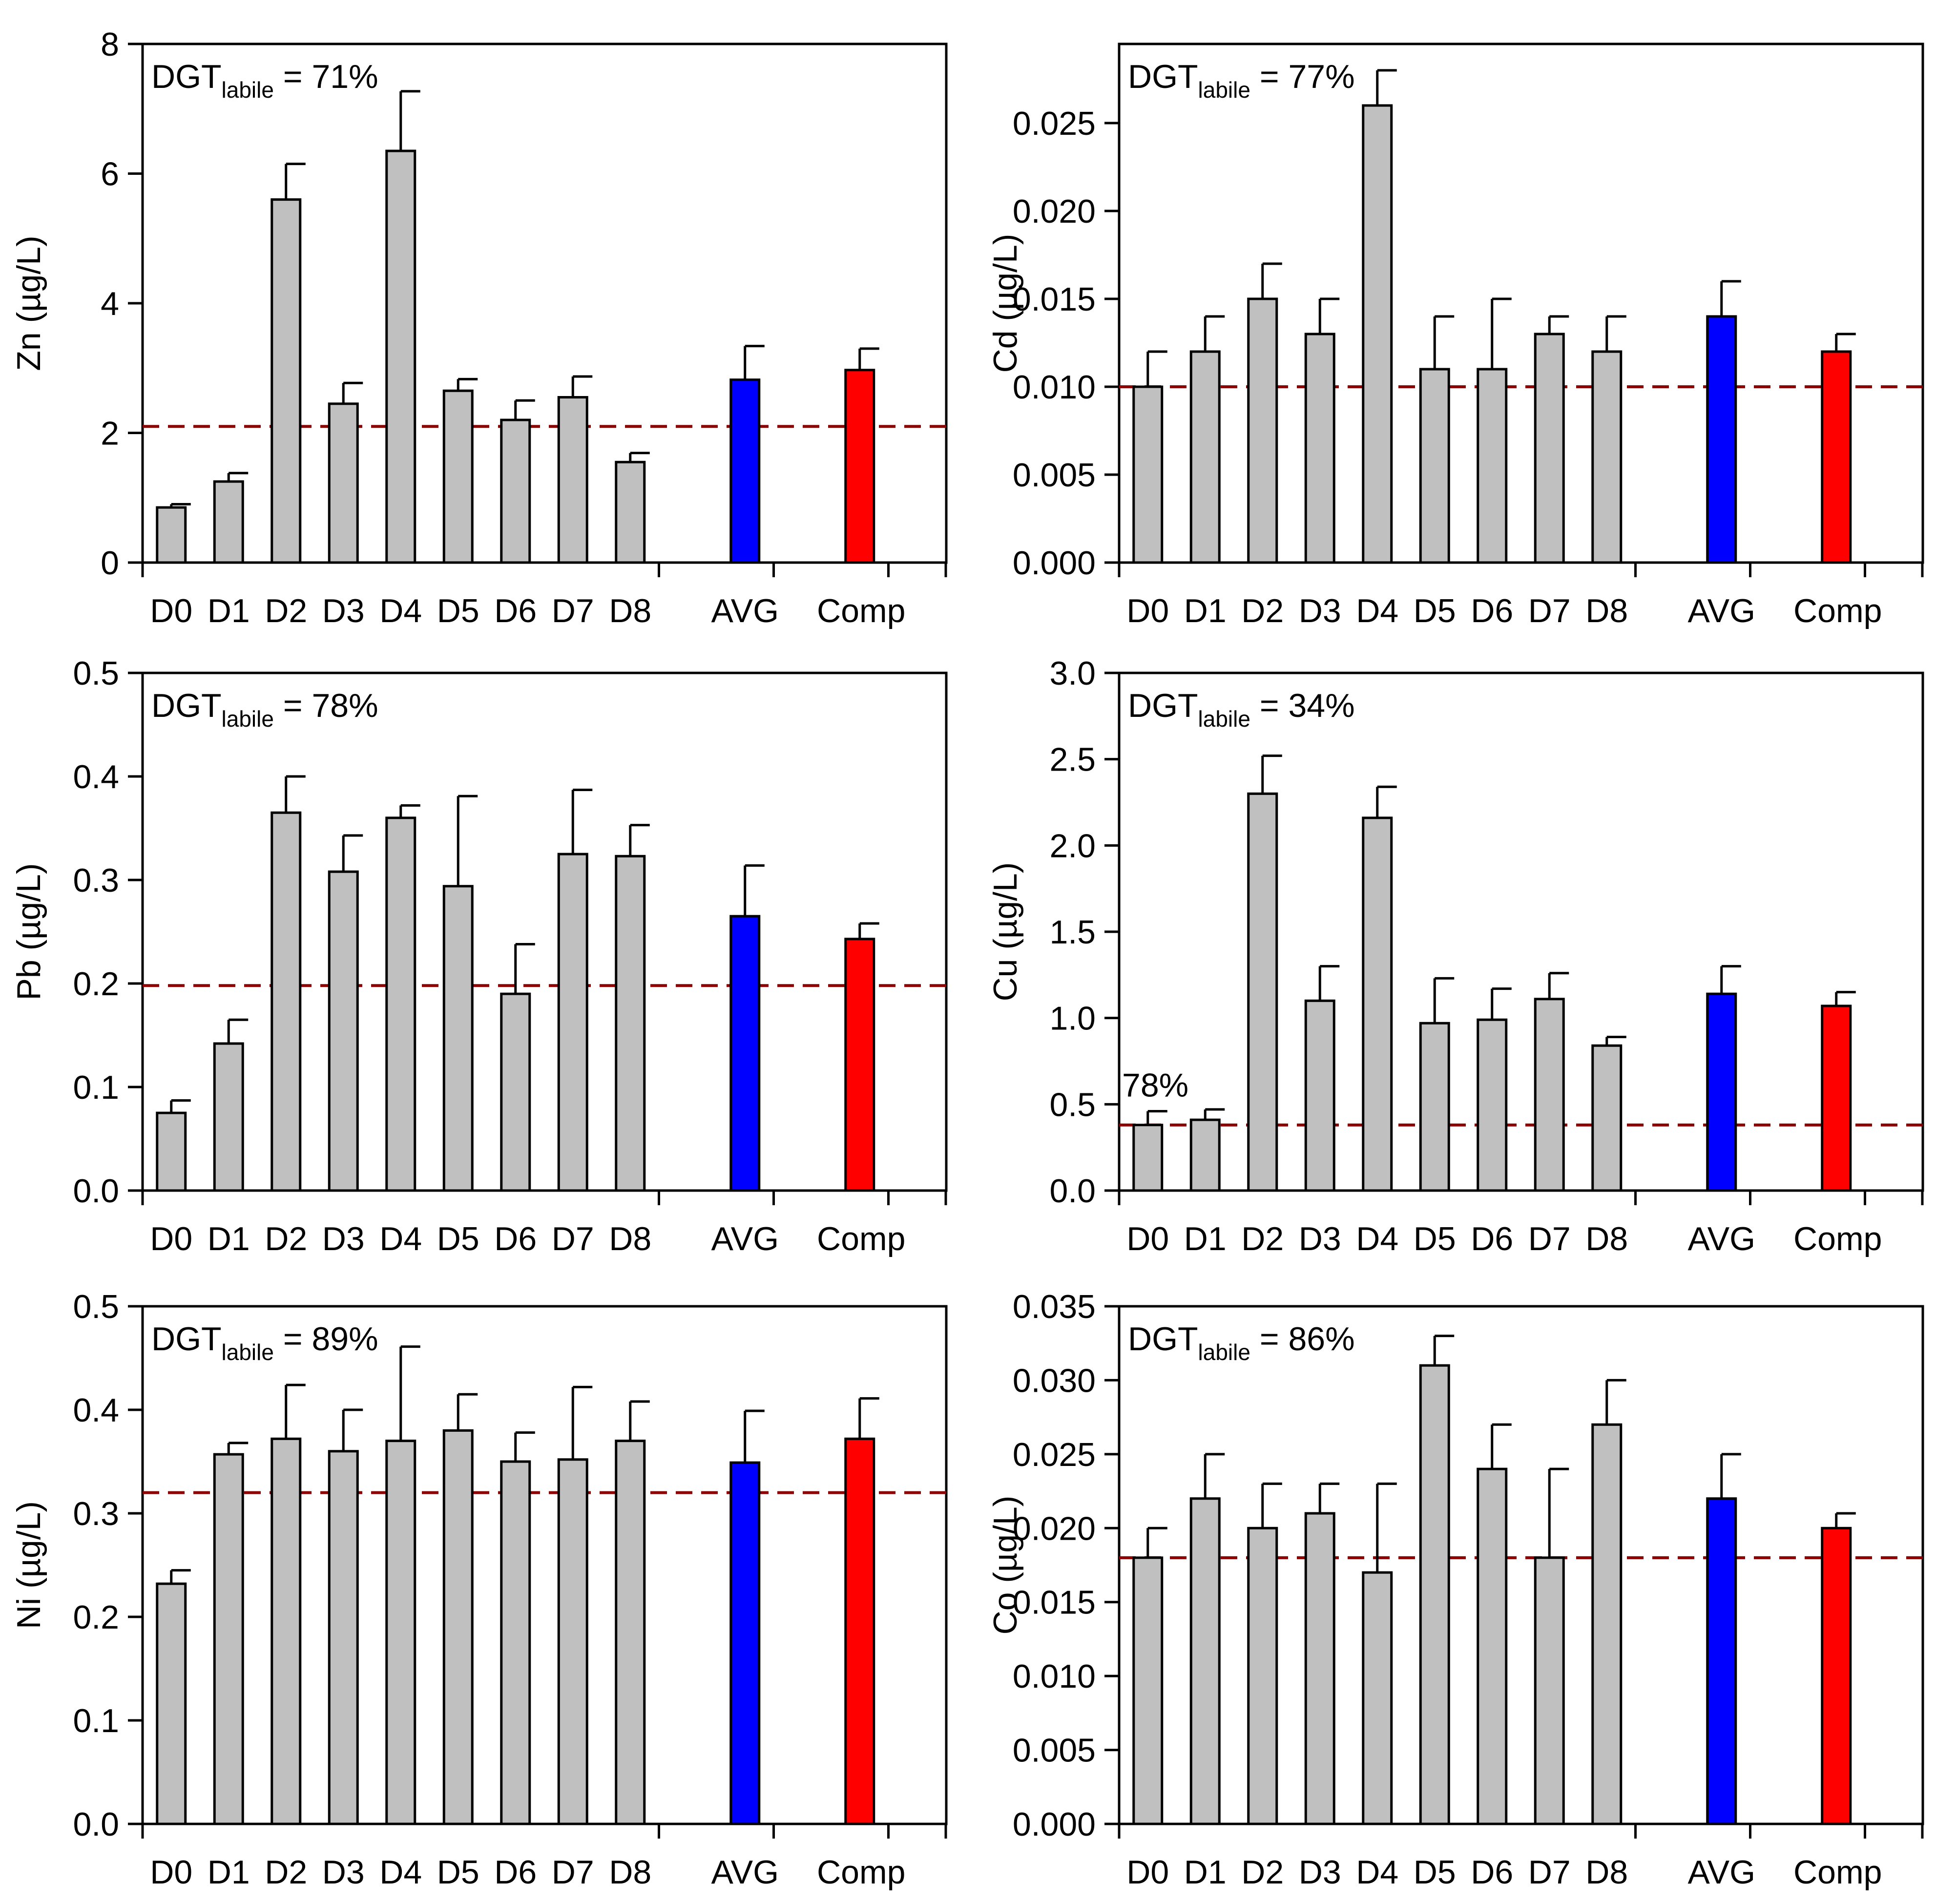 Image resolution: width=1936 pixels, height=1904 pixels. Describe the element at coordinates (326, 1339) in the screenshot. I see `annotation-value: = 89%` at that location.